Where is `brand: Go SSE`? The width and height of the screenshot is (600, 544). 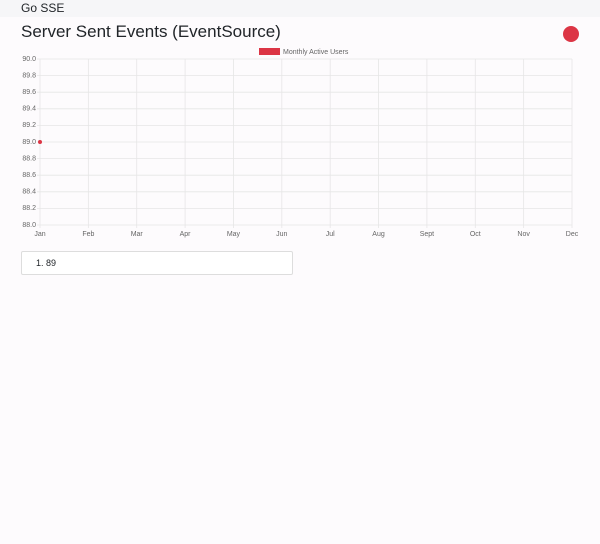 brand: Go SSE is located at coordinates (43, 8).